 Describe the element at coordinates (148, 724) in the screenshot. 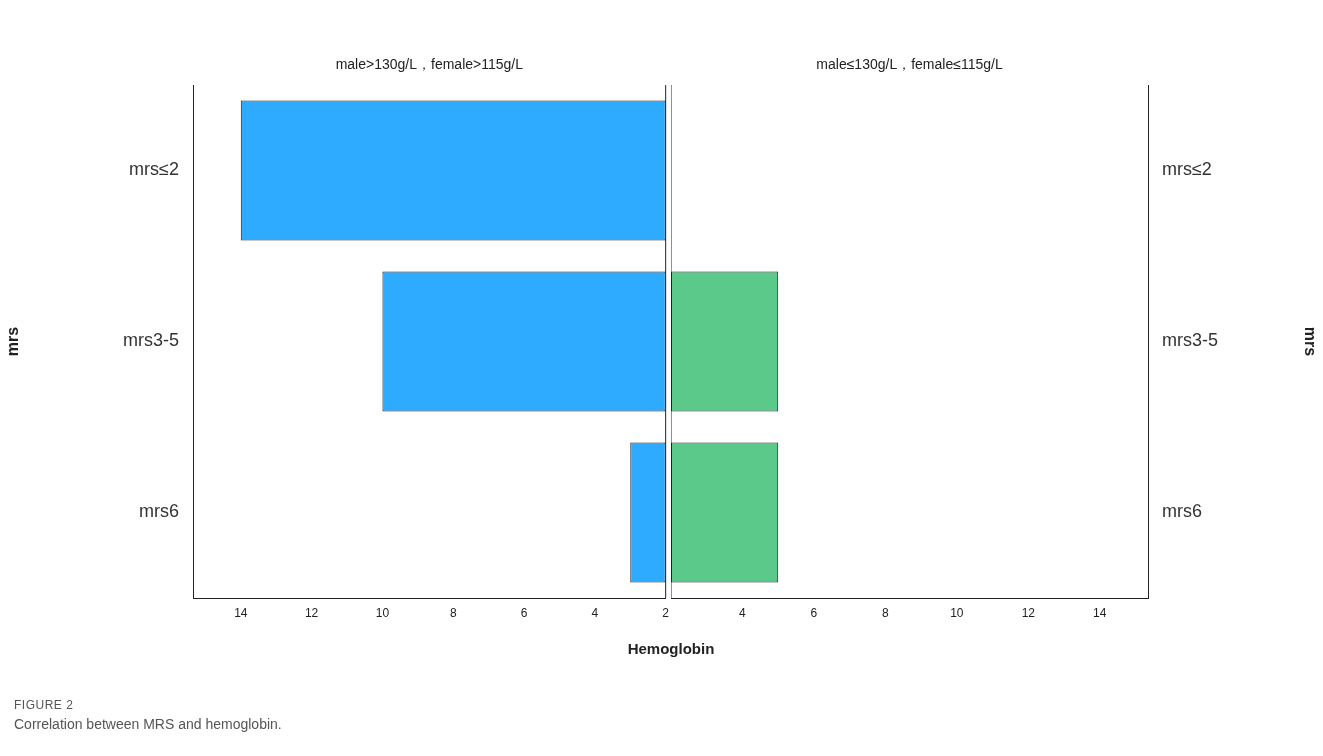

I see `text: Correlation between MRS and hemoglobin.` at that location.